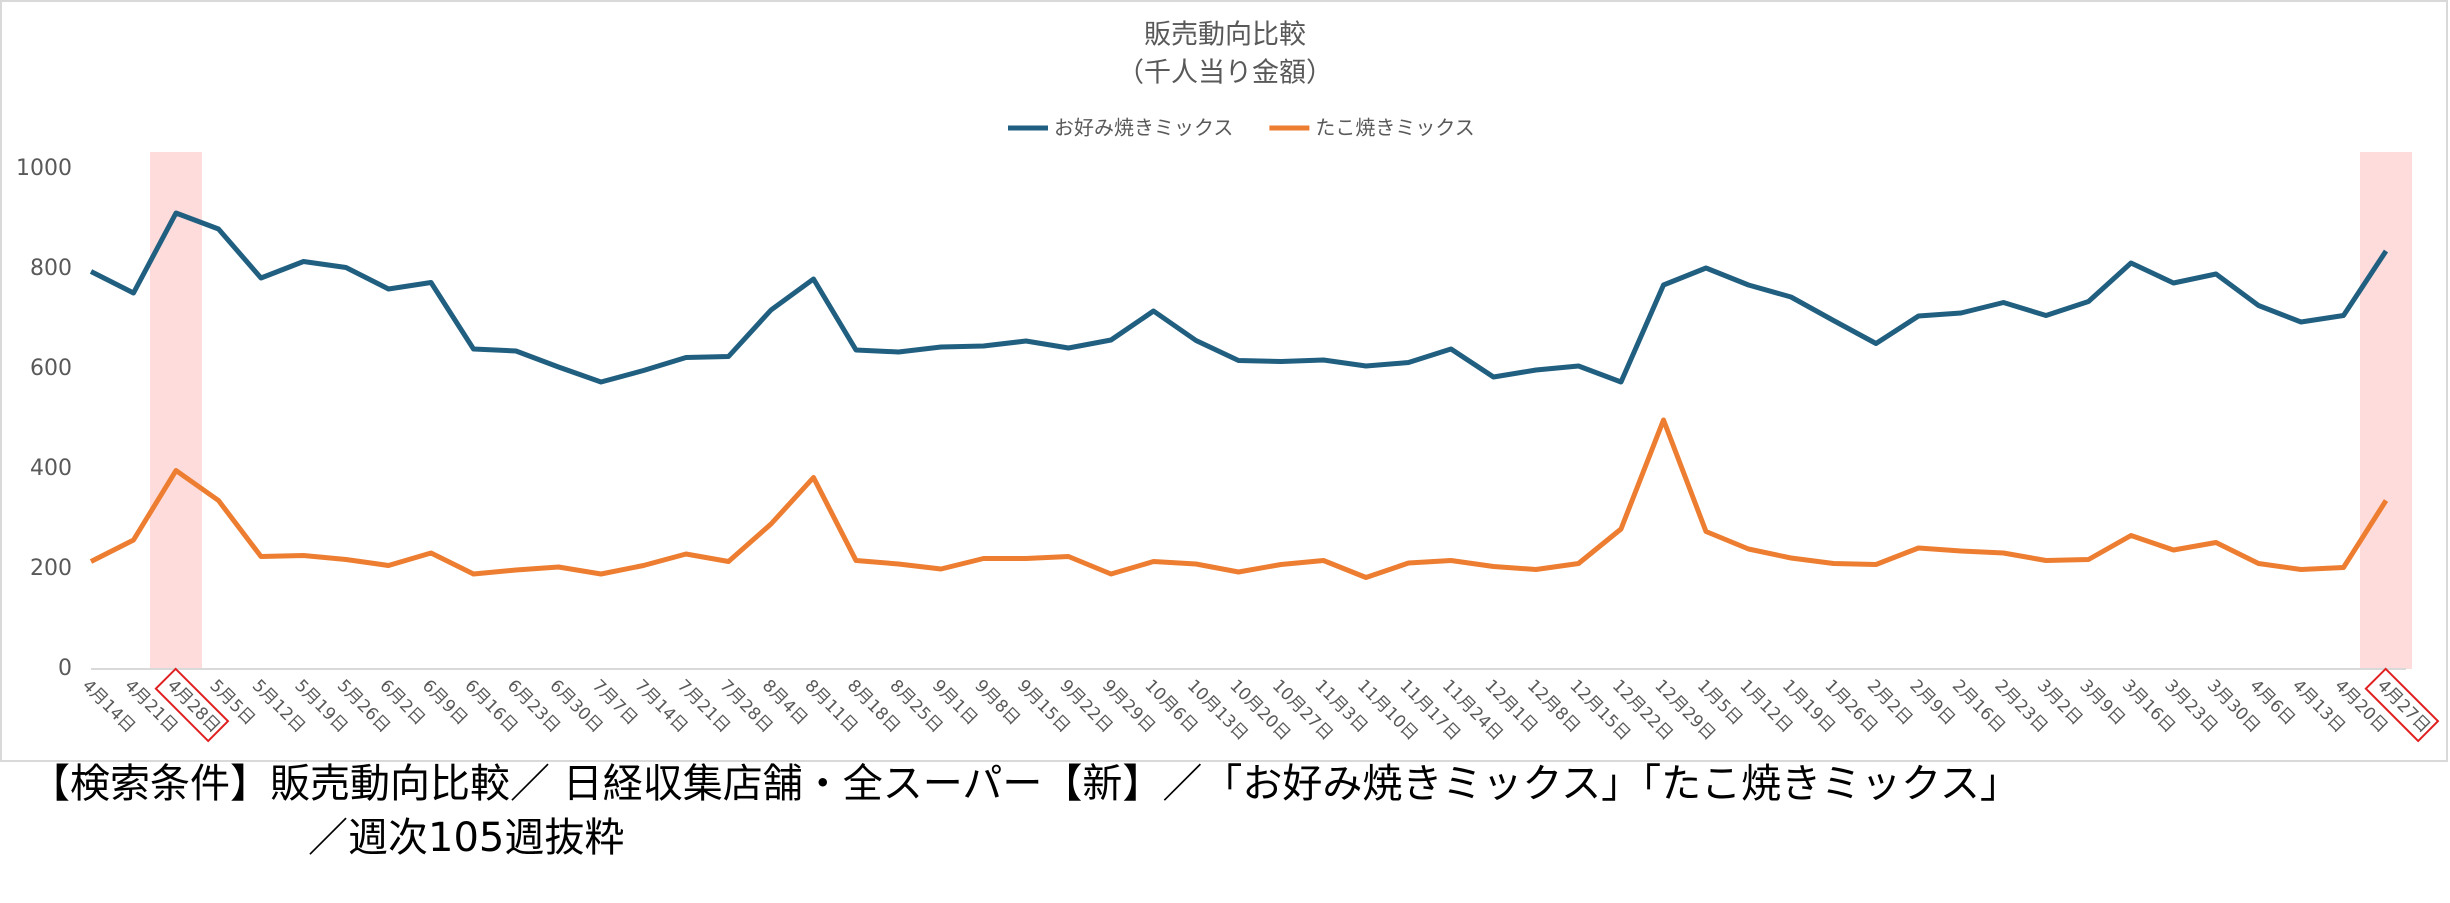  What do you see at coordinates (51, 468) in the screenshot?
I see `y-tick-label: 400` at bounding box center [51, 468].